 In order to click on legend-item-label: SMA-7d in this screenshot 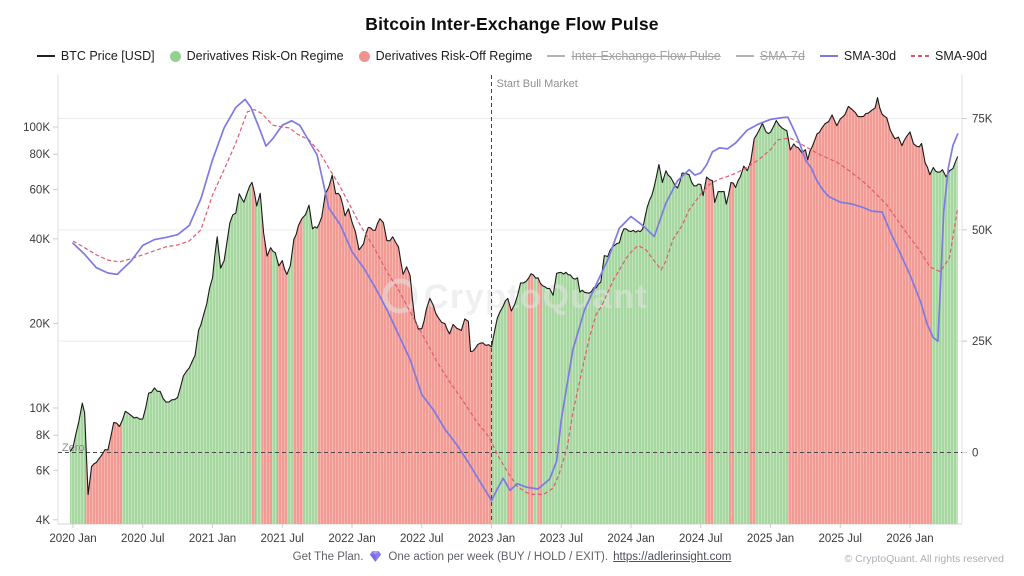, I will do `click(782, 56)`.